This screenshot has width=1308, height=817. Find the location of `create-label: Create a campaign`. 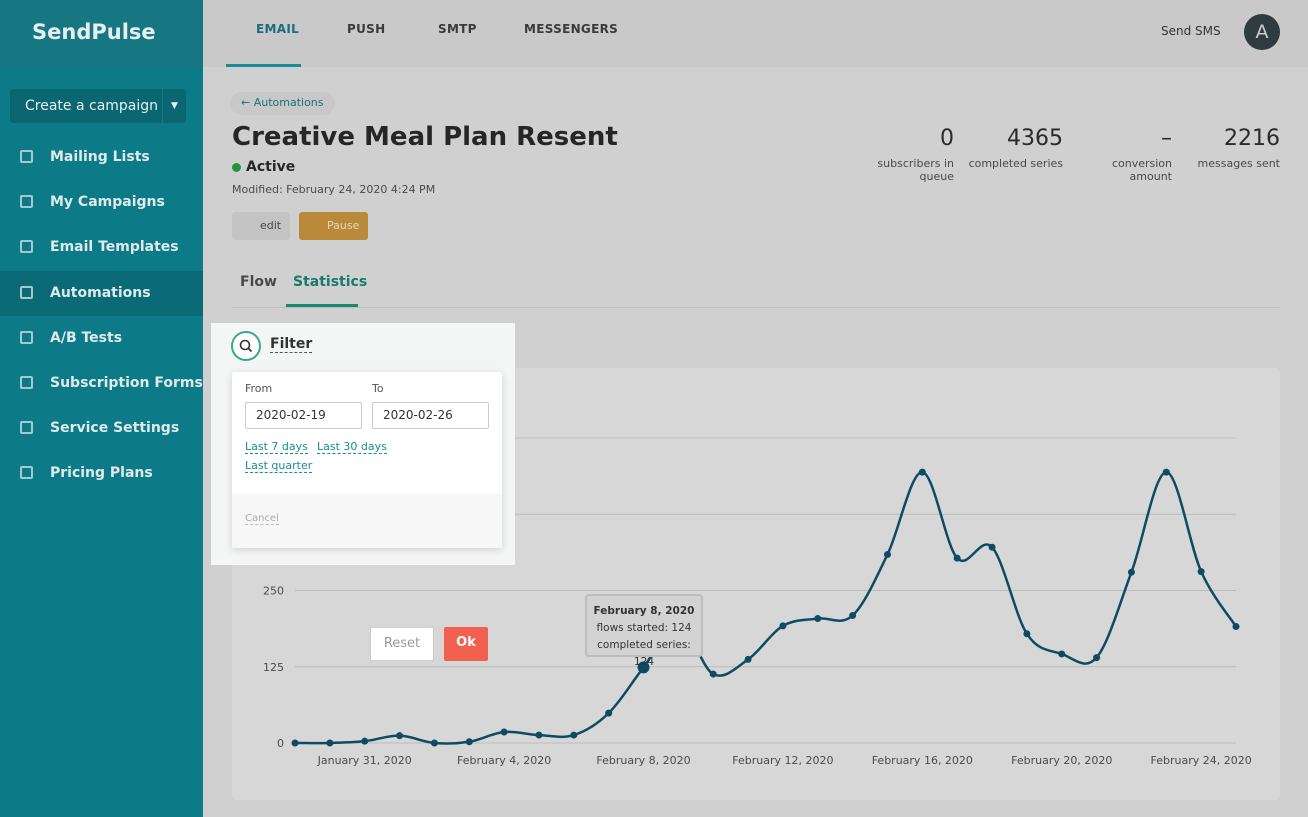

create-label: Create a campaign is located at coordinates (92, 106).